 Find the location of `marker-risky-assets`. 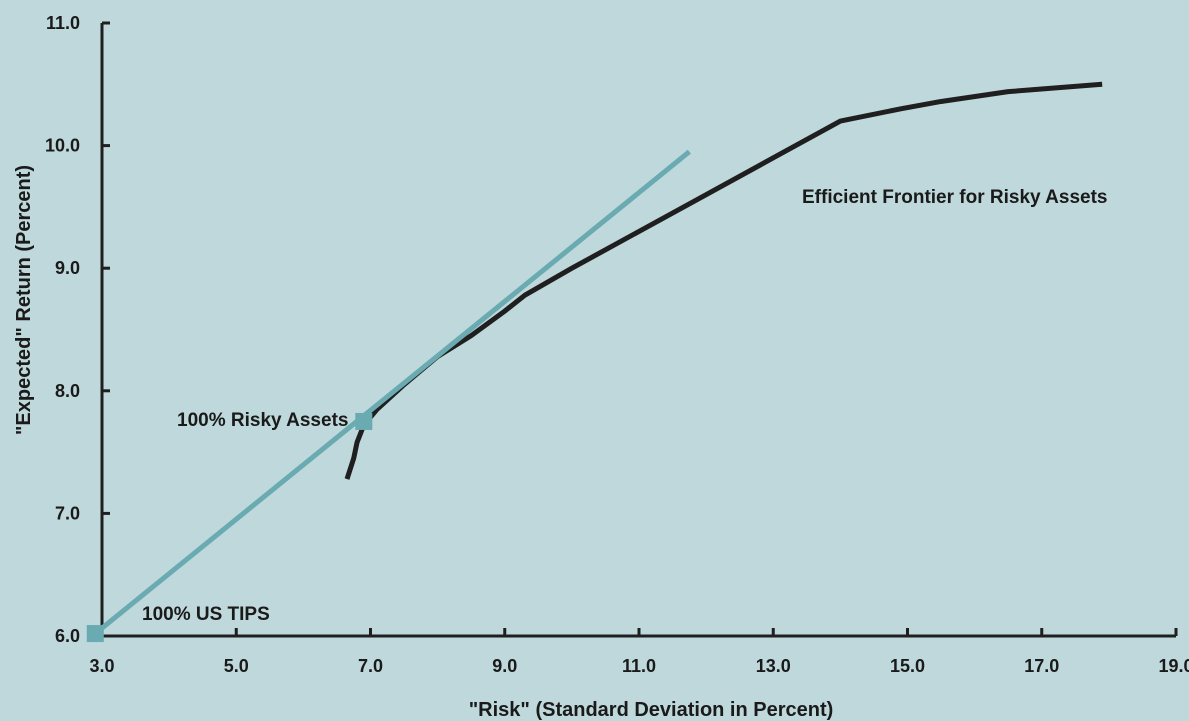

marker-risky-assets is located at coordinates (364, 421).